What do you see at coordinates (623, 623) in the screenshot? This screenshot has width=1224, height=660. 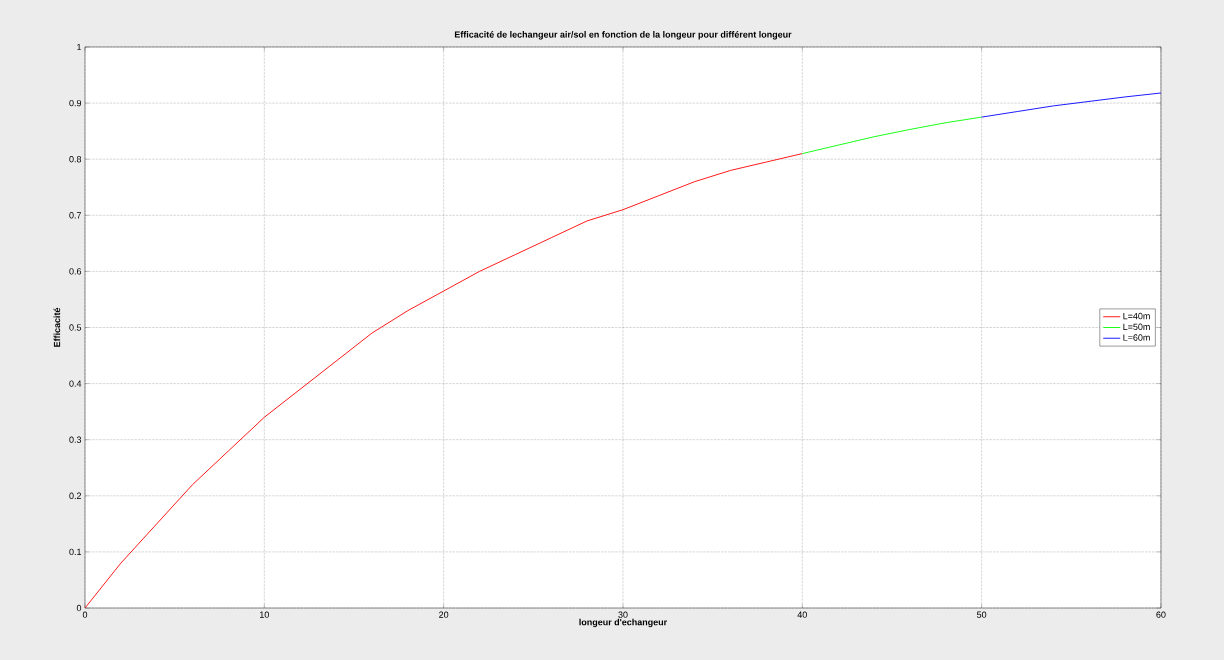 I see `x-axis-title: longeur d'echangeur` at bounding box center [623, 623].